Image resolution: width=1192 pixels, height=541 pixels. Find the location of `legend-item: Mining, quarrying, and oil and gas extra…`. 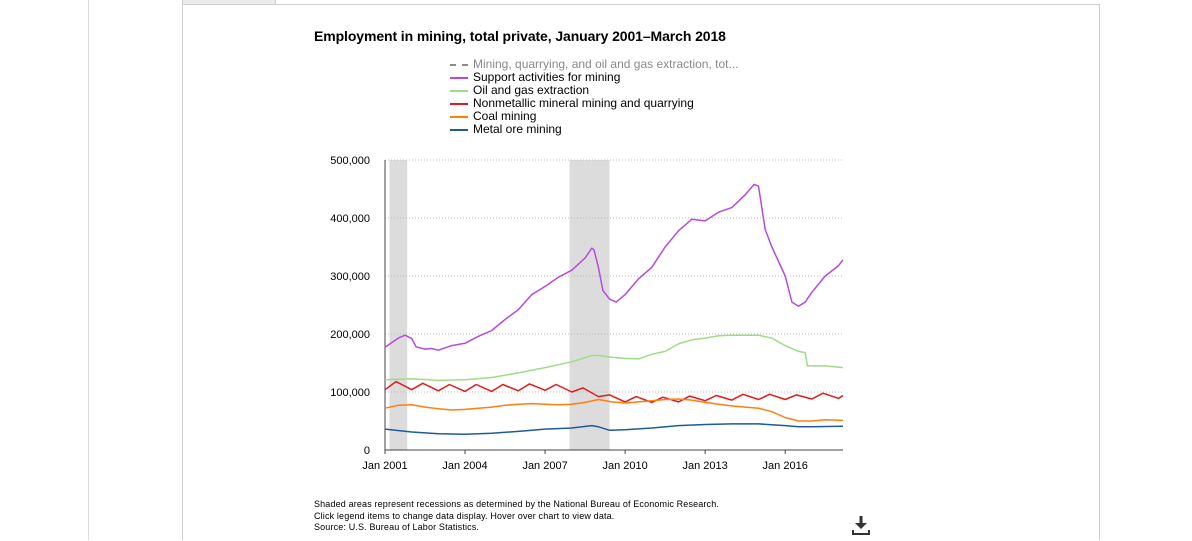

legend-item: Mining, quarrying, and oil and gas extra… is located at coordinates (594, 64).